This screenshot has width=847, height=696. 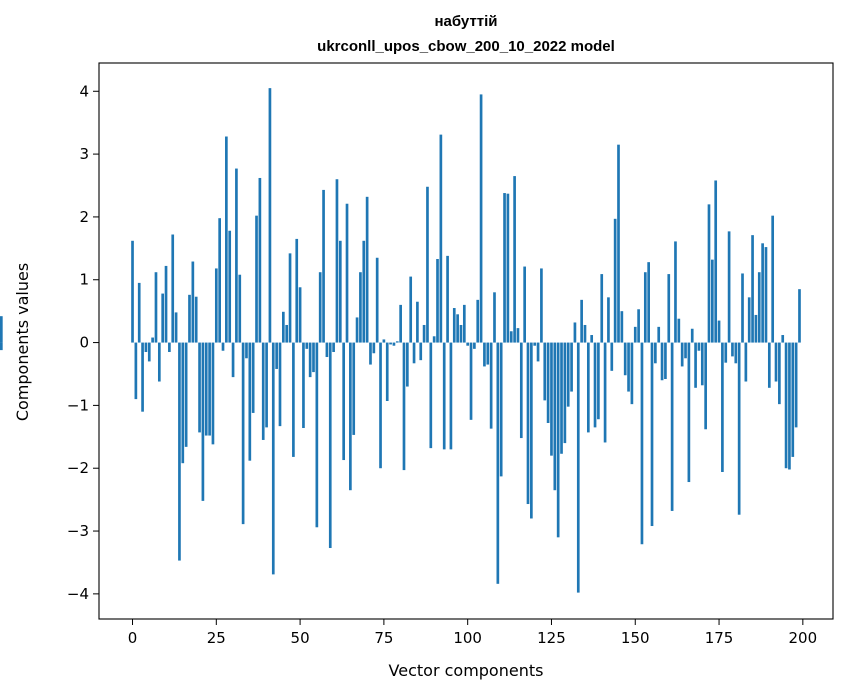 I want to click on x-tick-label: 100, so click(x=467, y=638).